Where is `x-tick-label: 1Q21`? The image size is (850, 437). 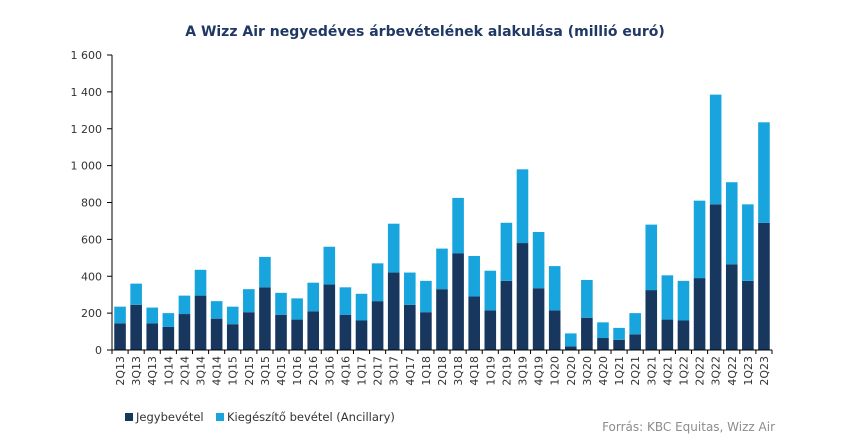 x-tick-label: 1Q21 is located at coordinates (619, 371).